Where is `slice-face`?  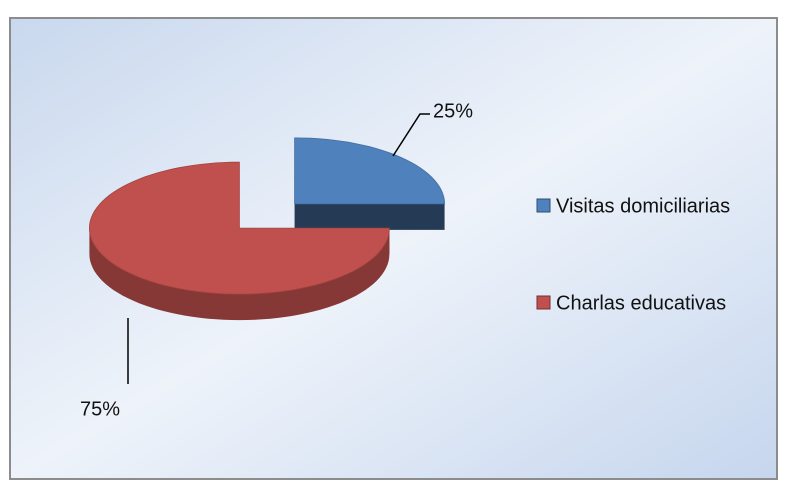 slice-face is located at coordinates (369, 216).